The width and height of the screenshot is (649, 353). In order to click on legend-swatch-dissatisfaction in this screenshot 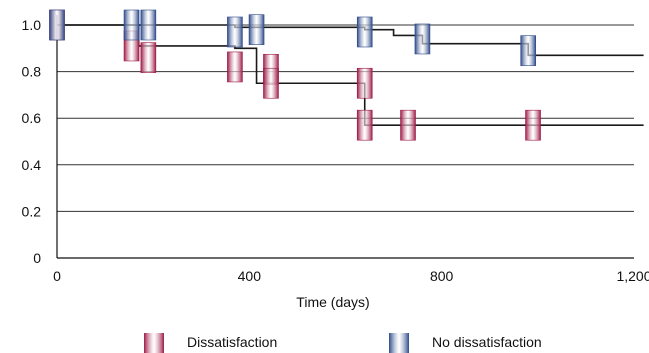, I will do `click(154, 343)`.